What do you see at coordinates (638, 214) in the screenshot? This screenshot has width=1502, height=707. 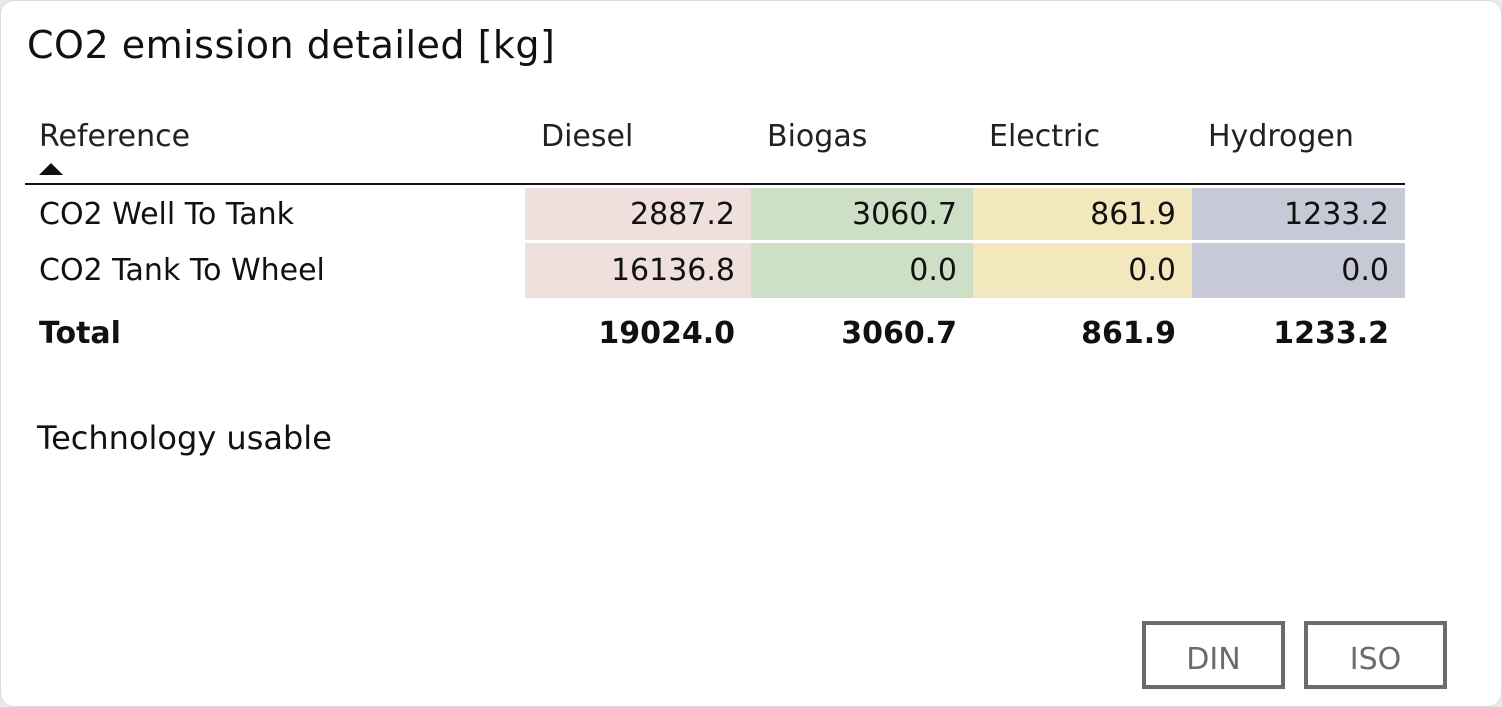 I see `cell-diesel: 2887.2` at bounding box center [638, 214].